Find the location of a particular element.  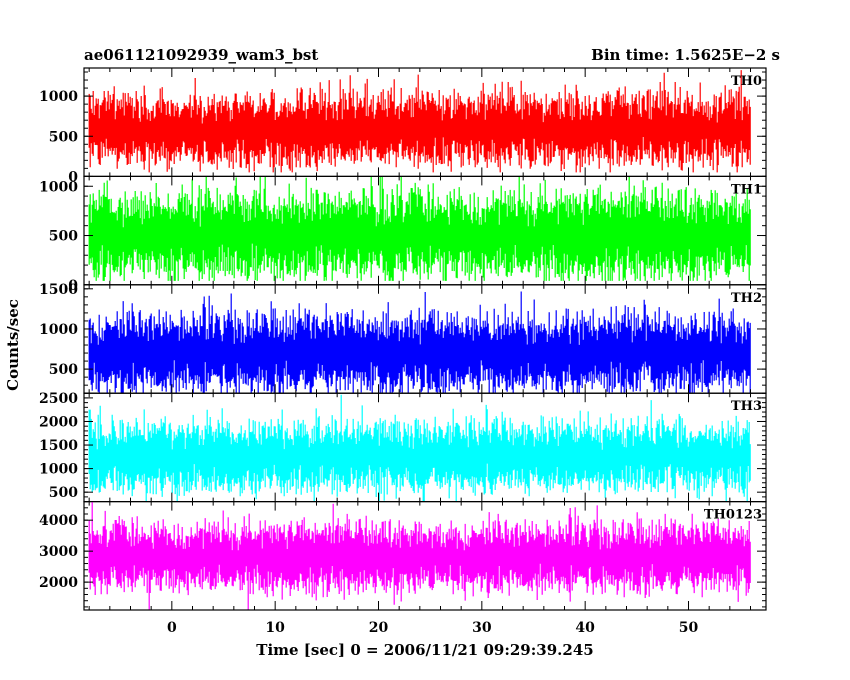

series-label-th0: TH0 is located at coordinates (746, 81).